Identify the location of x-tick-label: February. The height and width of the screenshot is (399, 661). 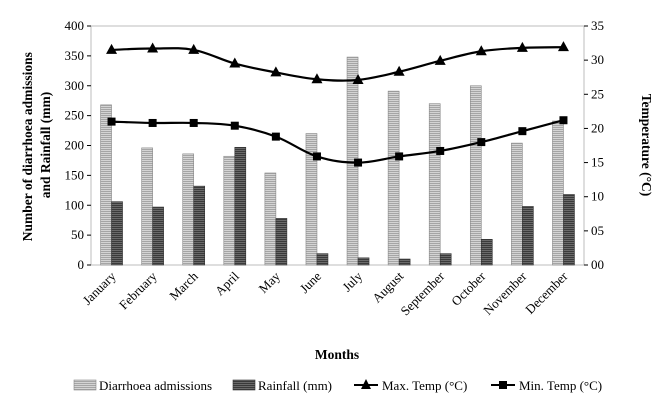
(138, 290).